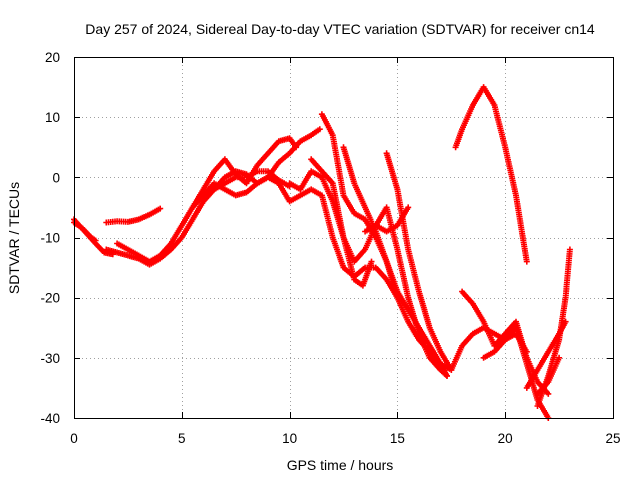 The image size is (640, 480). I want to click on x-axis-title: GPS time / hours, so click(340, 465).